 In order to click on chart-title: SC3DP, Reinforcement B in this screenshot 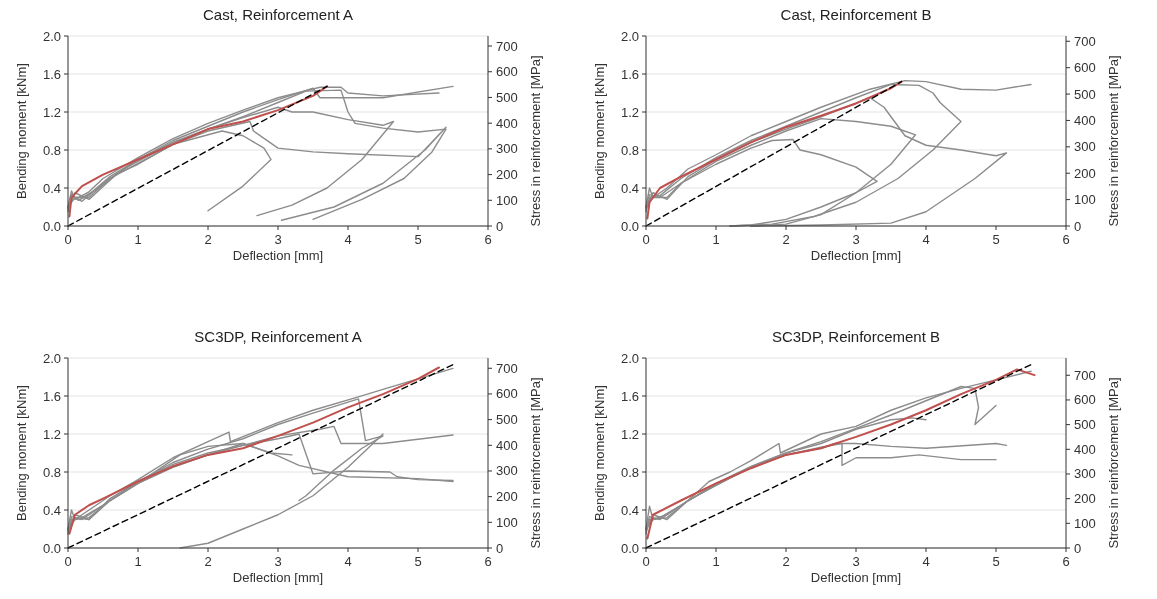, I will do `click(856, 336)`.